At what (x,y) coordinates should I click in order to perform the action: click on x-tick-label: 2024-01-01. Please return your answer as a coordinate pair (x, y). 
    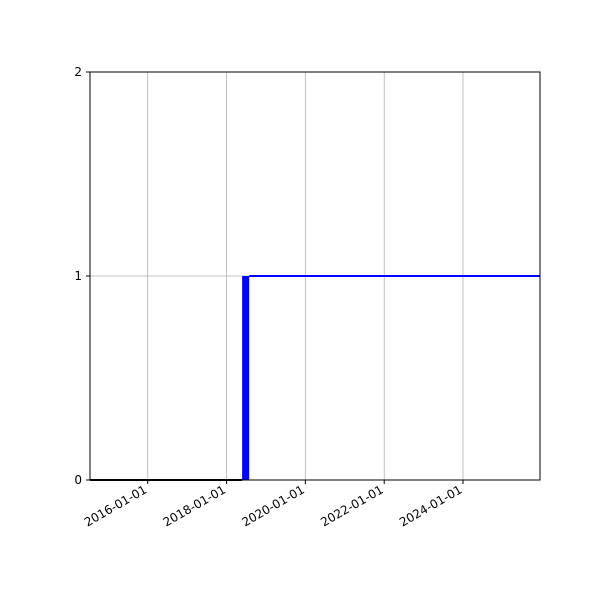
    Looking at the image, I should click on (430, 505).